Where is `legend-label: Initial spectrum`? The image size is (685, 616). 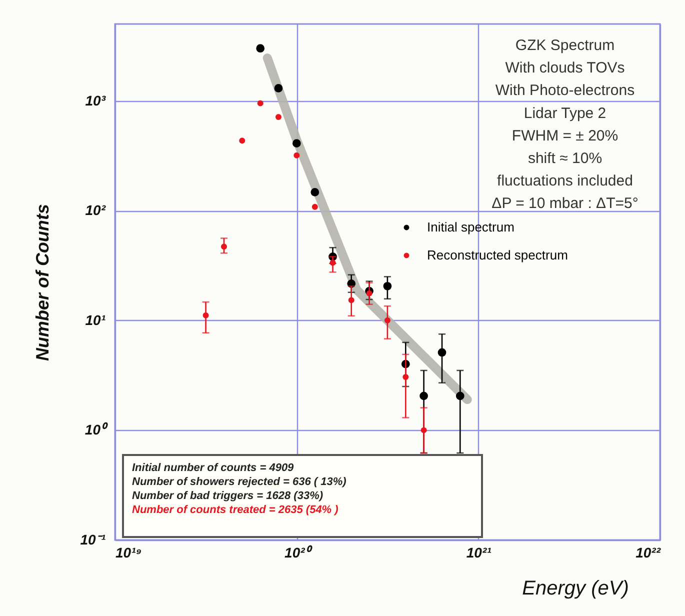
legend-label: Initial spectrum is located at coordinates (470, 227).